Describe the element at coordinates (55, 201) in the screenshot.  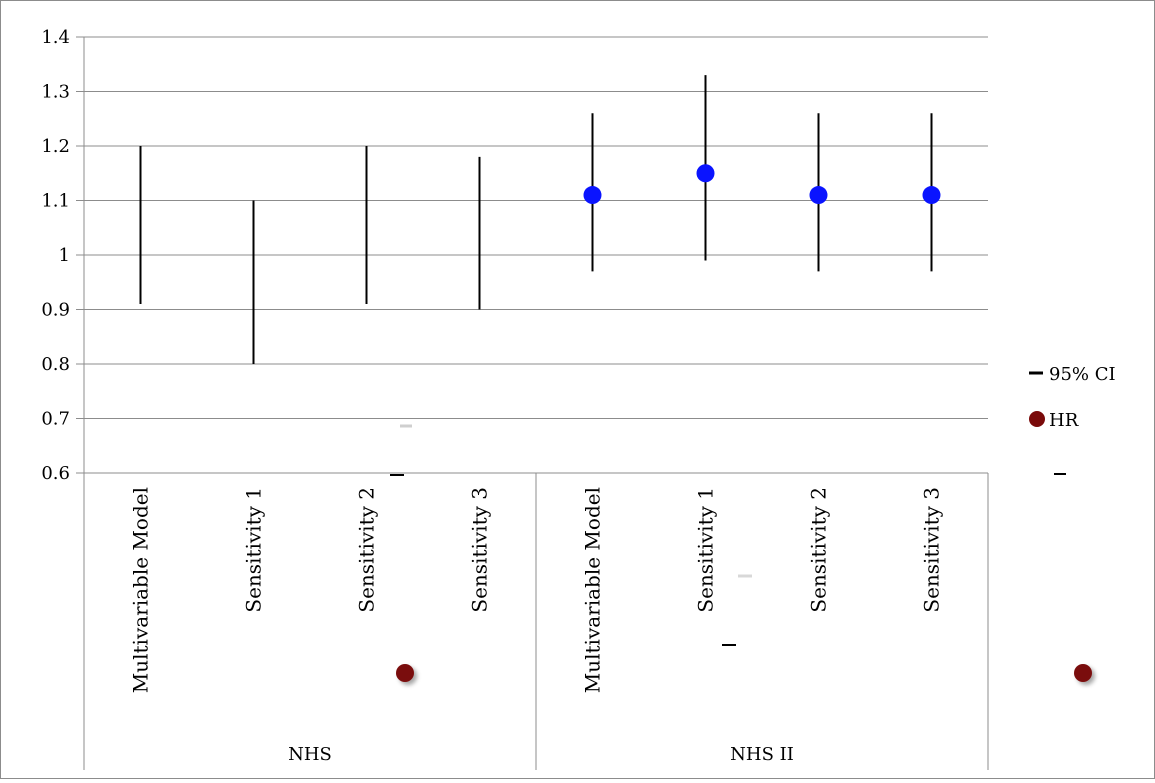
I see `y-tick-label: 1.1` at that location.